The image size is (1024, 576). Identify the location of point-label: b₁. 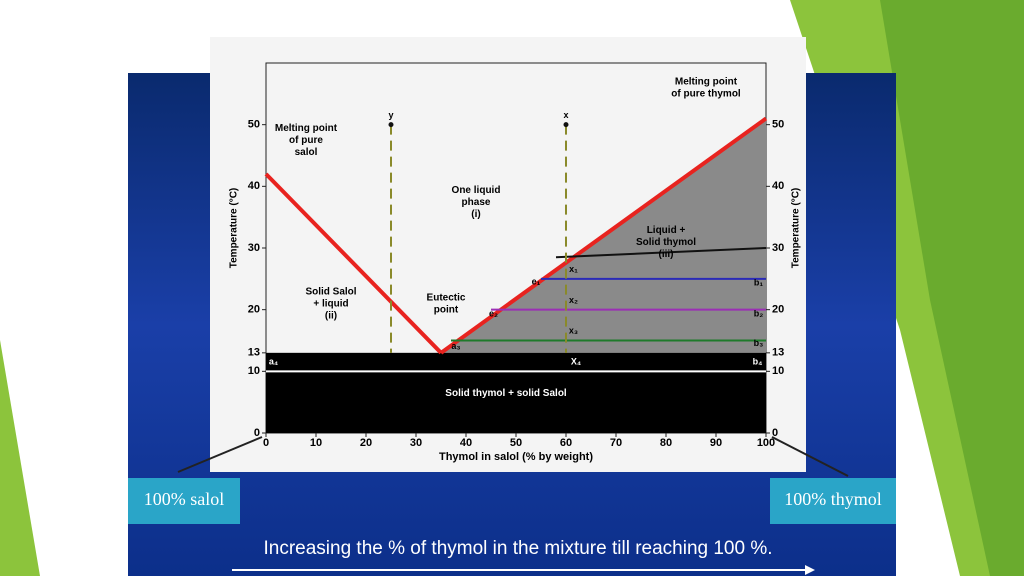
(758, 283).